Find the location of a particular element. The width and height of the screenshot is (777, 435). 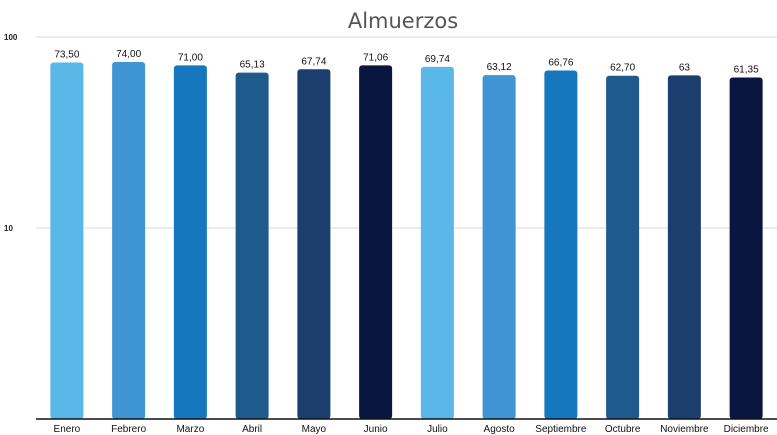

data-label: 65,13 is located at coordinates (252, 65).